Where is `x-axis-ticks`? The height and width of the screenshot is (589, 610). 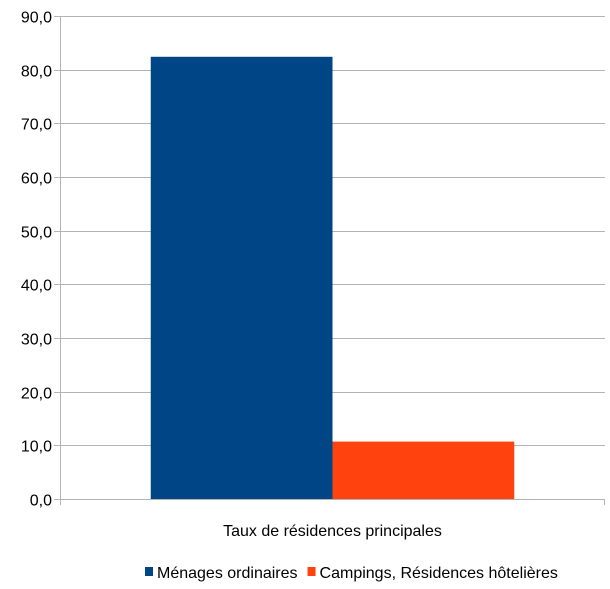
x-axis-ticks is located at coordinates (332, 502).